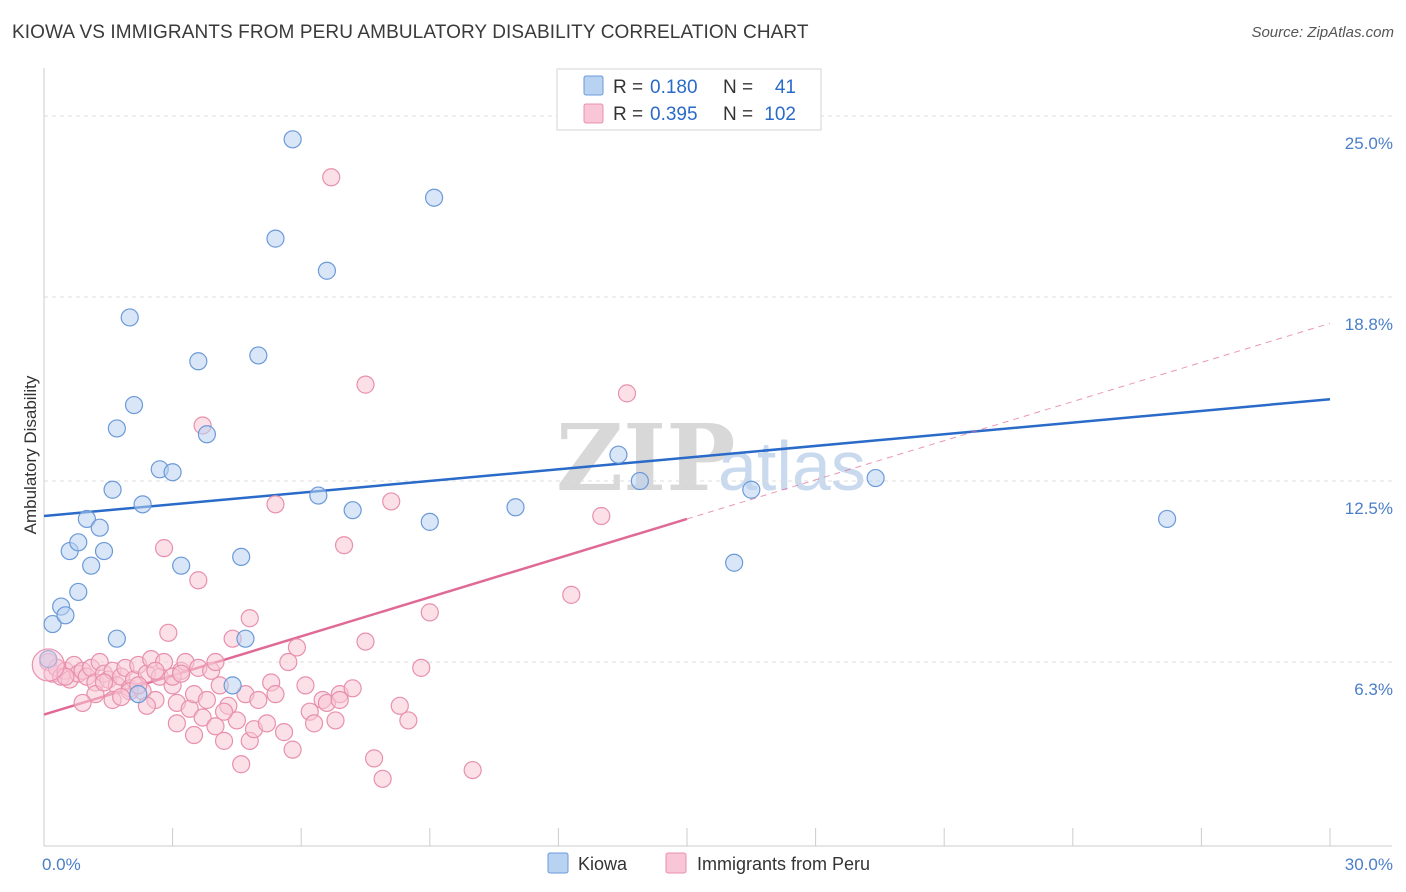  Describe the element at coordinates (1322, 32) in the screenshot. I see `source-credit: Source: ZipAtlas.com` at that location.